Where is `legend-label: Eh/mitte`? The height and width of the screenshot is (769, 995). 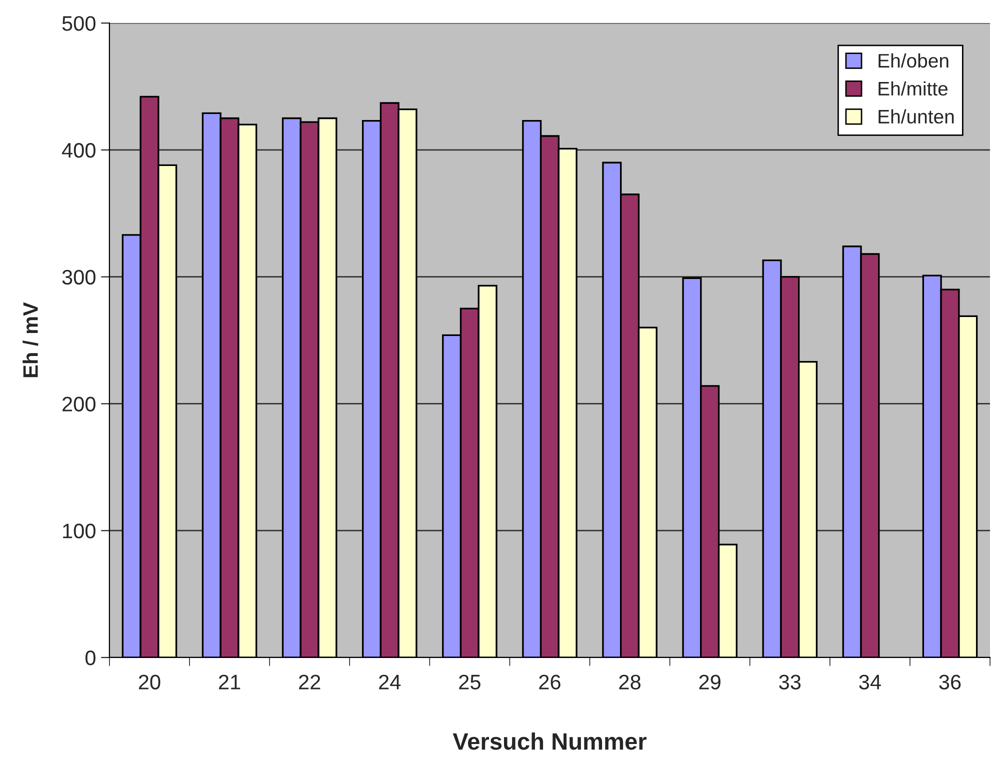 legend-label: Eh/mitte is located at coordinates (913, 88).